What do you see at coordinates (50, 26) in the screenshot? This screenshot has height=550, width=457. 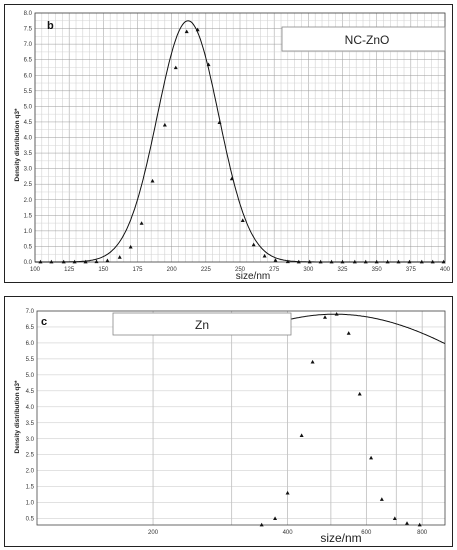 I see `panel-label-b: b` at bounding box center [50, 26].